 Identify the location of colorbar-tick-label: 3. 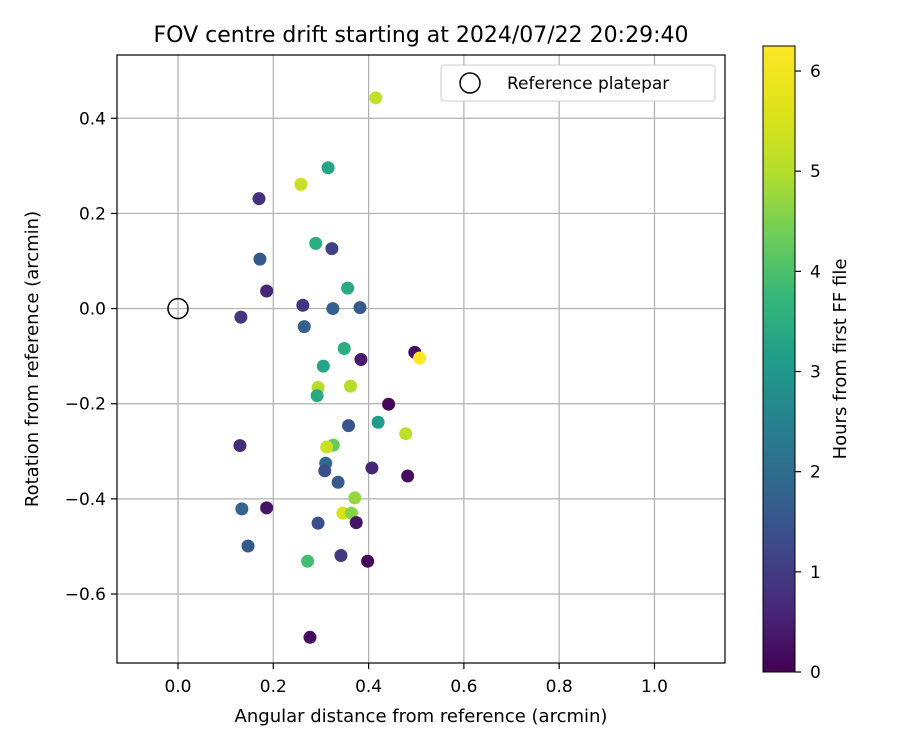
(815, 373).